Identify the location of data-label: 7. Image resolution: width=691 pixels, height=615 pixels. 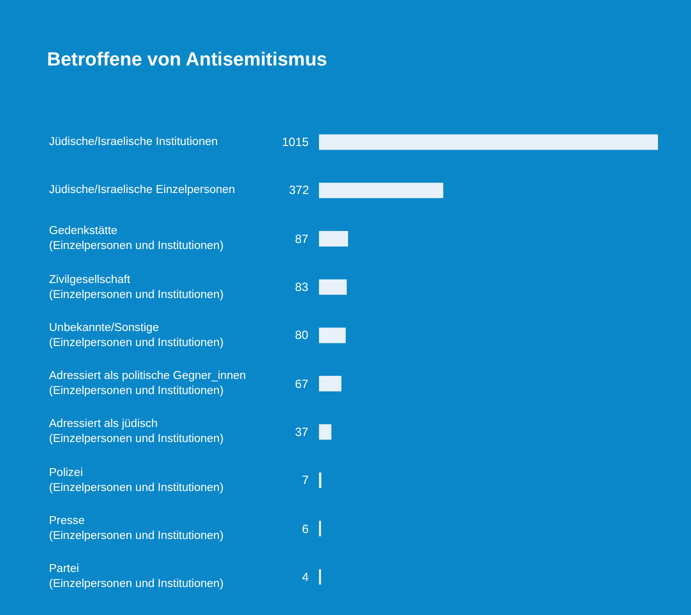
(305, 480).